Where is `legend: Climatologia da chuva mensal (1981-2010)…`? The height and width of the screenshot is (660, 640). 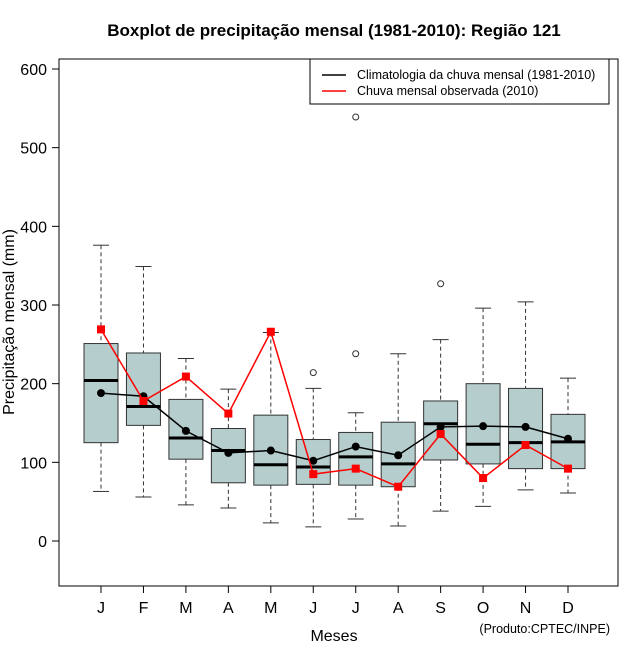
legend: Climatologia da chuva mensal (1981-2010)… is located at coordinates (459, 81).